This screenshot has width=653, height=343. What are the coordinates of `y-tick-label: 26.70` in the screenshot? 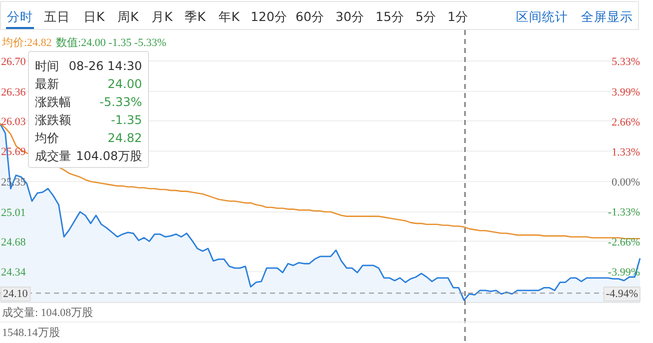 It's located at (13, 62).